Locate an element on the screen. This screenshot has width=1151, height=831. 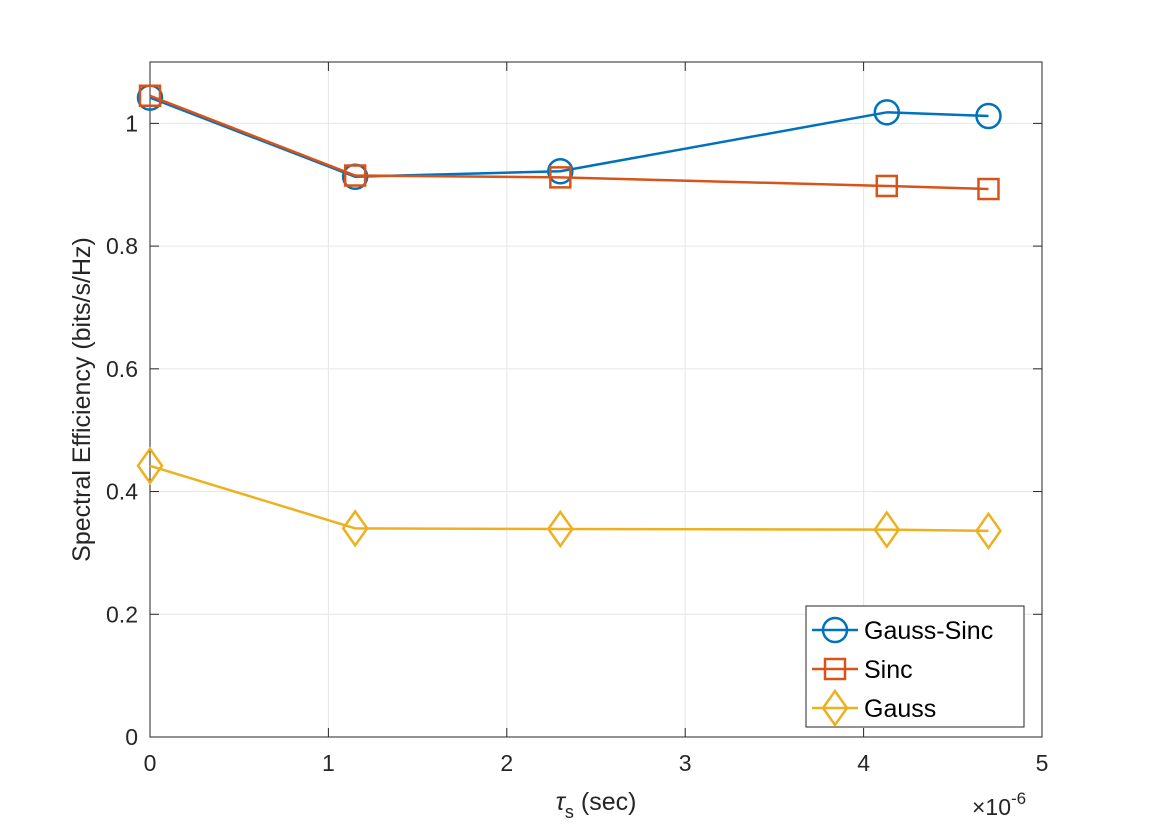
series-sinc is located at coordinates (569, 142).